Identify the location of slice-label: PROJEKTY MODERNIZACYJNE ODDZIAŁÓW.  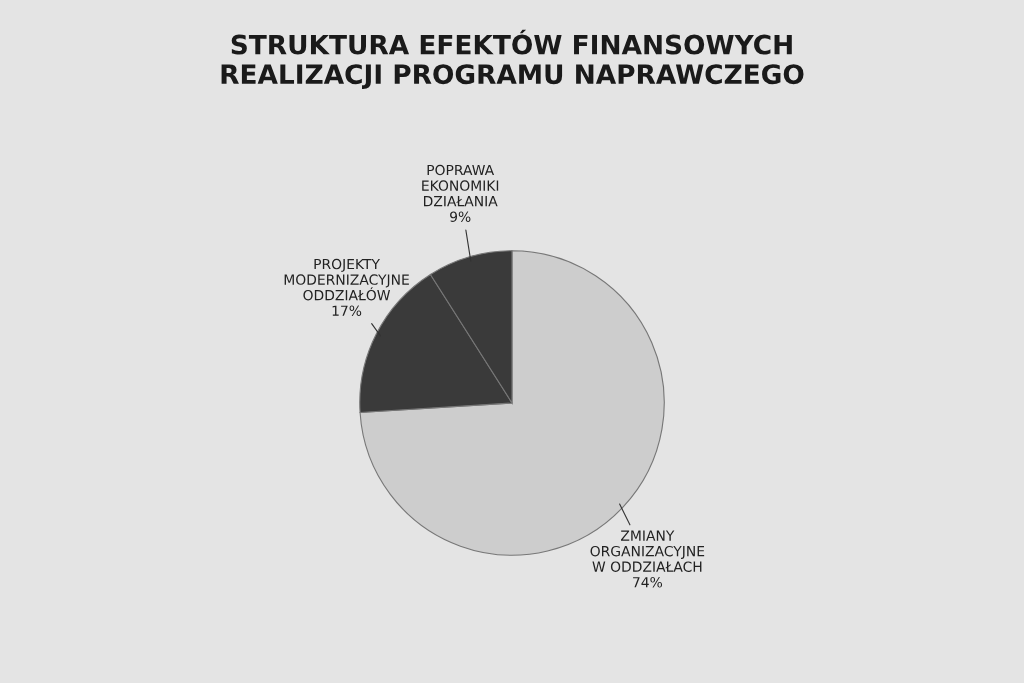
(346, 279).